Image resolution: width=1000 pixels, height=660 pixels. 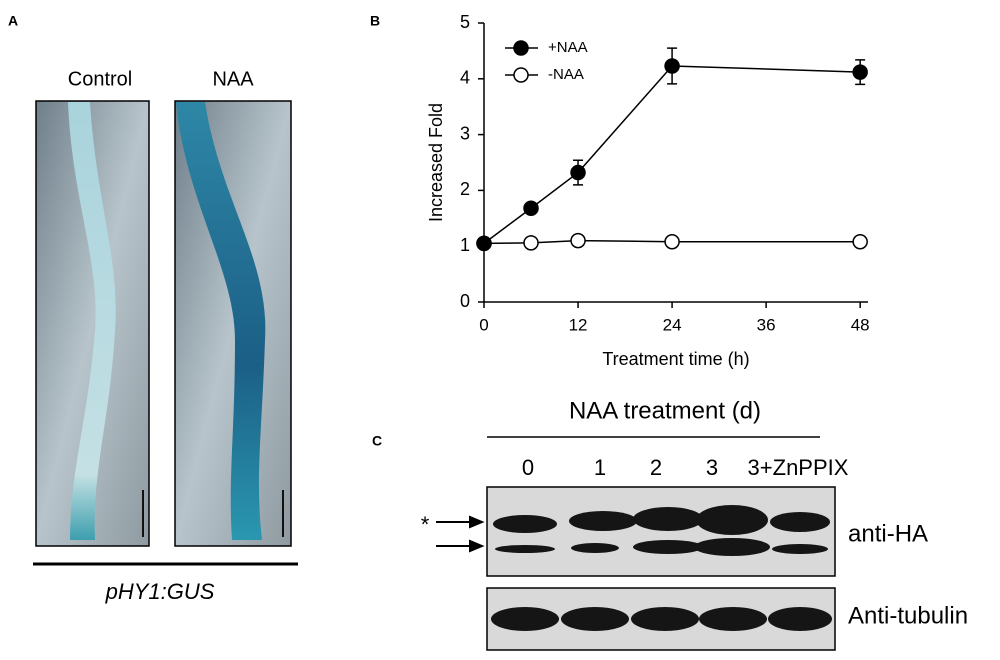 I want to click on blot-label: Anti-tubulin, so click(x=908, y=615).